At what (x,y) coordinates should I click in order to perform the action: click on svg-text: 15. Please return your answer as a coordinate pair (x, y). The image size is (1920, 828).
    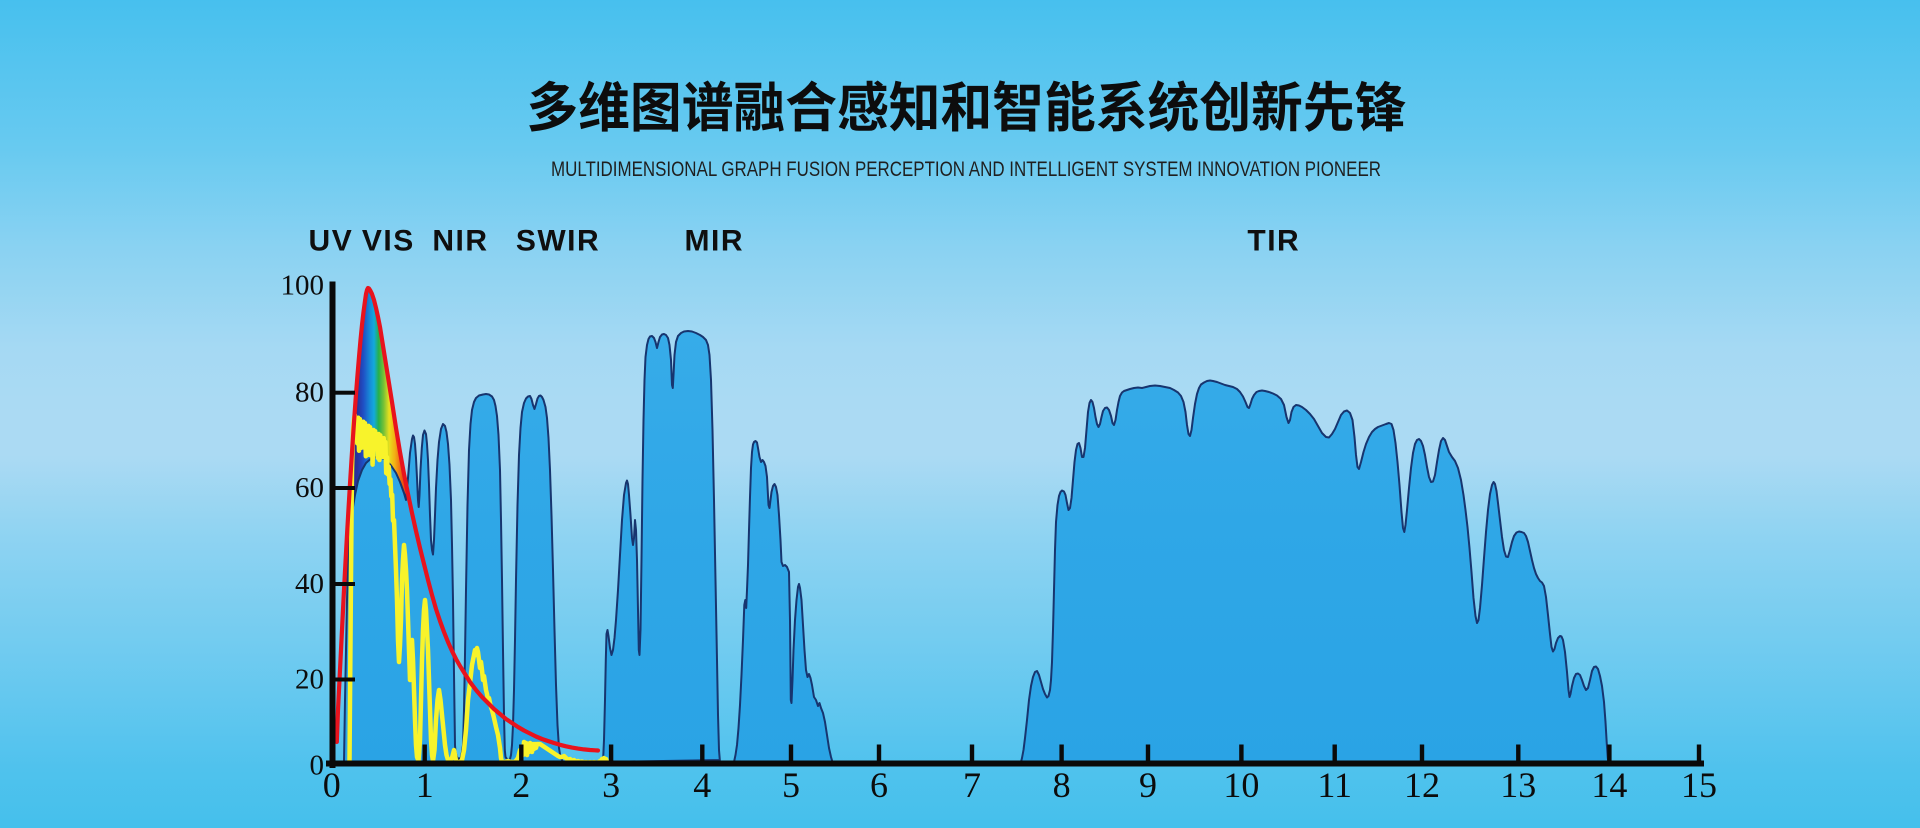
    Looking at the image, I should click on (1699, 785).